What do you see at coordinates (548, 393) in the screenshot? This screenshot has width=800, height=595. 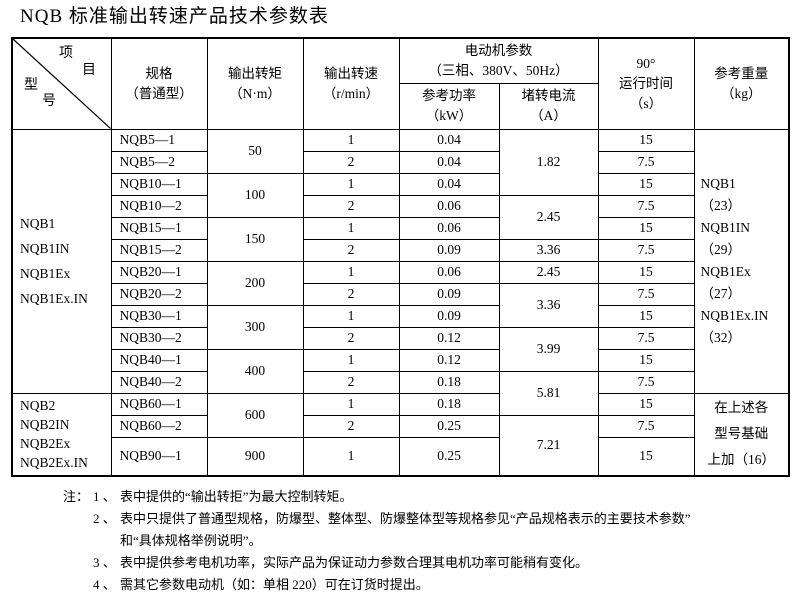 I see `current: 5.81` at bounding box center [548, 393].